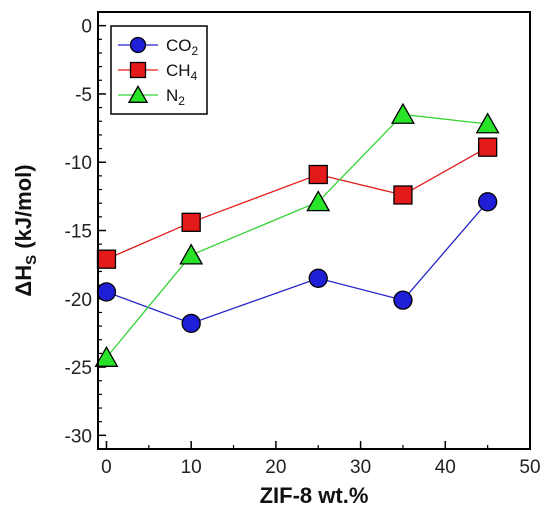 The image size is (550, 516). What do you see at coordinates (182, 72) in the screenshot?
I see `legend-label: CH4` at bounding box center [182, 72].